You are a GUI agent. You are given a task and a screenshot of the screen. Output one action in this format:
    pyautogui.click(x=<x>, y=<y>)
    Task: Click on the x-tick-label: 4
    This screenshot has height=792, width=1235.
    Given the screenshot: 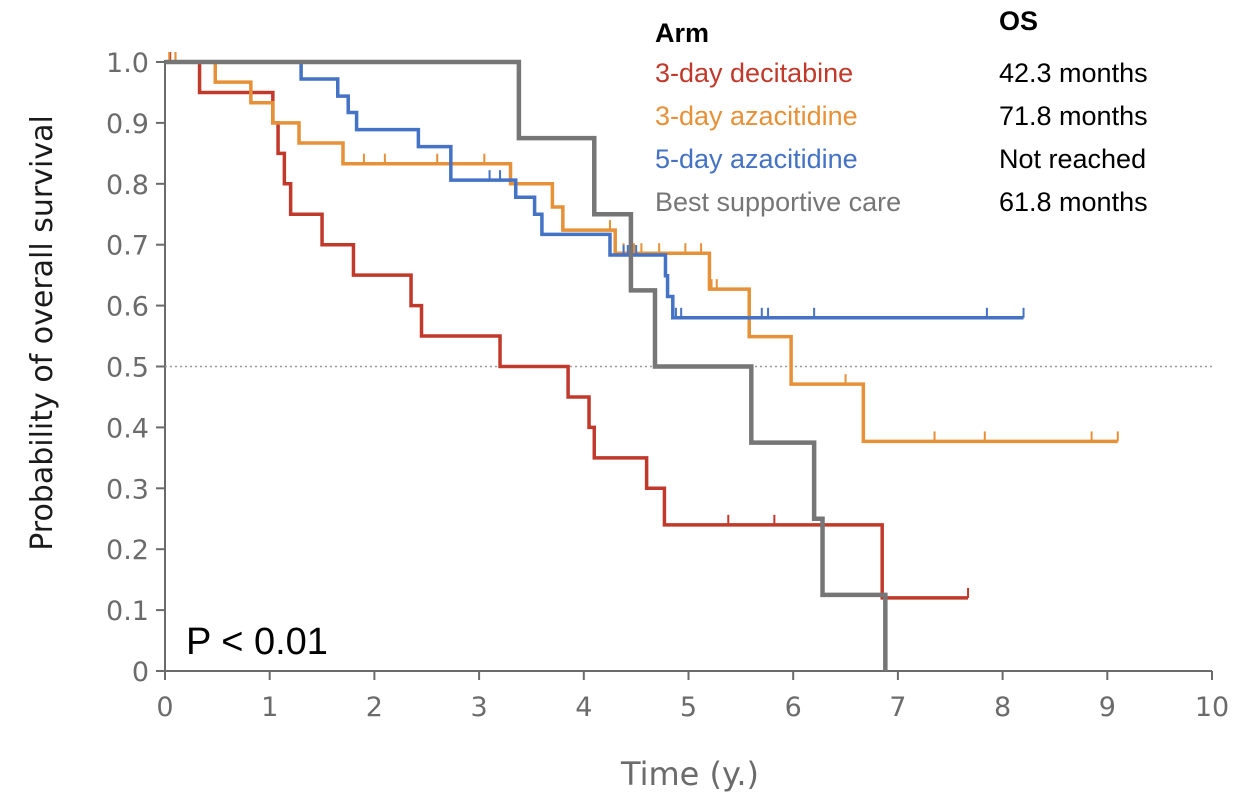 What is the action you would take?
    pyautogui.click(x=583, y=707)
    